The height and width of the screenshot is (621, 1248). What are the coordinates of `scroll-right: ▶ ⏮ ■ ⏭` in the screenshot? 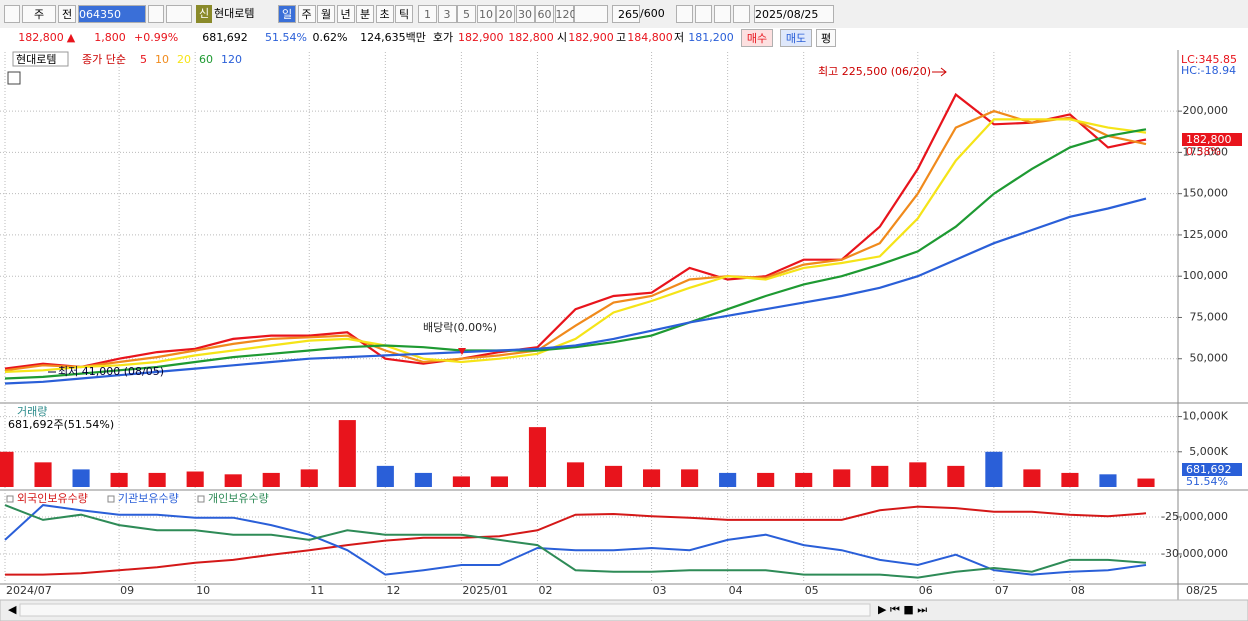 It's located at (902, 609).